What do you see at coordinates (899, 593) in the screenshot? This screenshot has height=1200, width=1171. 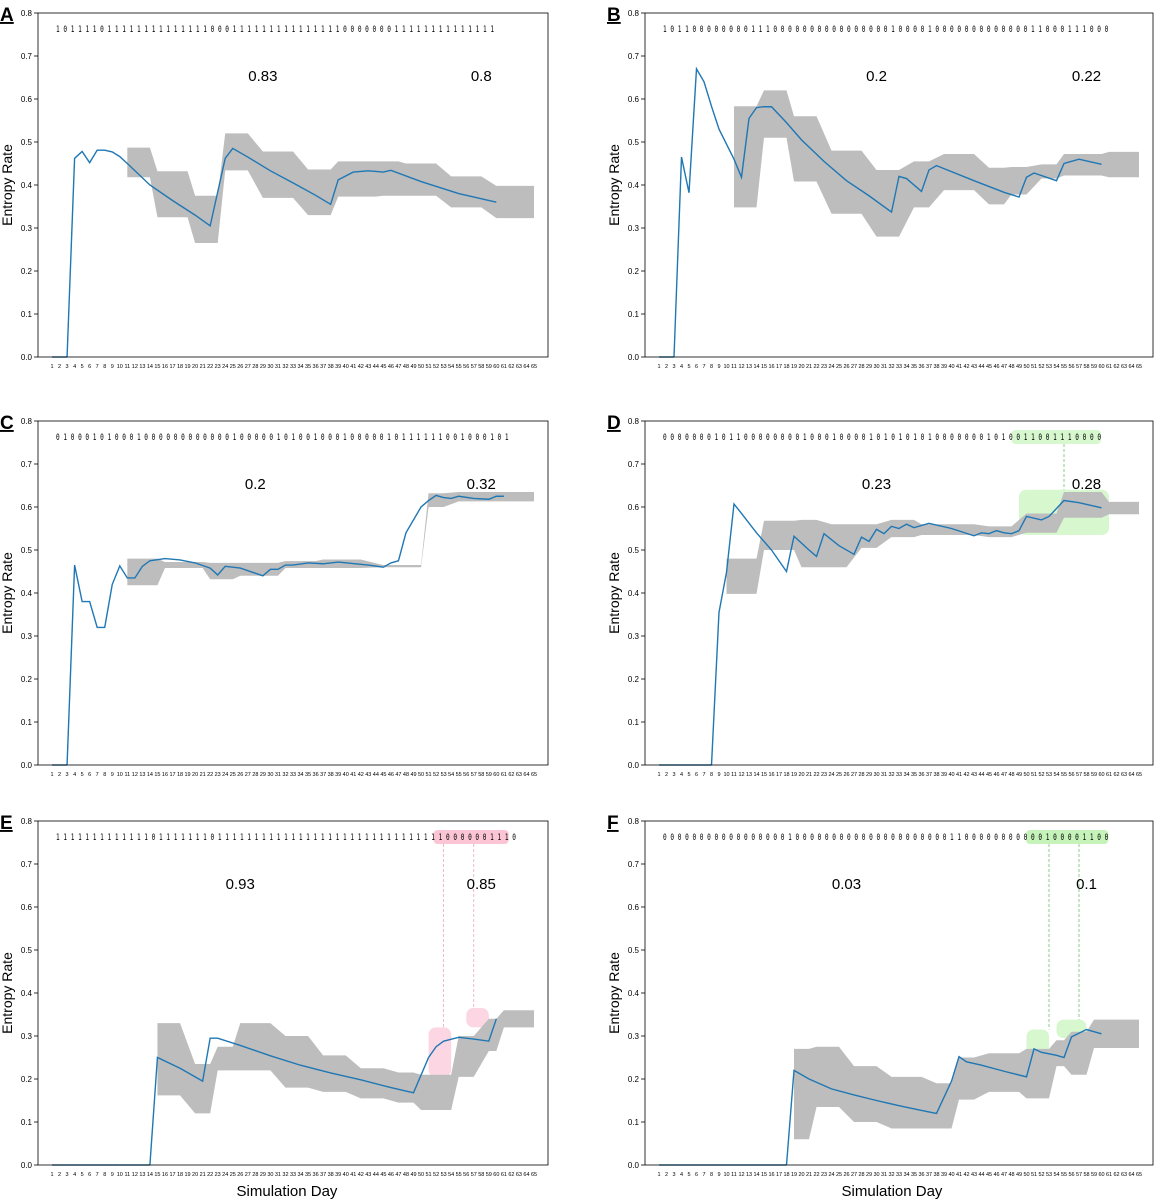 I see `plot-frame` at bounding box center [899, 593].